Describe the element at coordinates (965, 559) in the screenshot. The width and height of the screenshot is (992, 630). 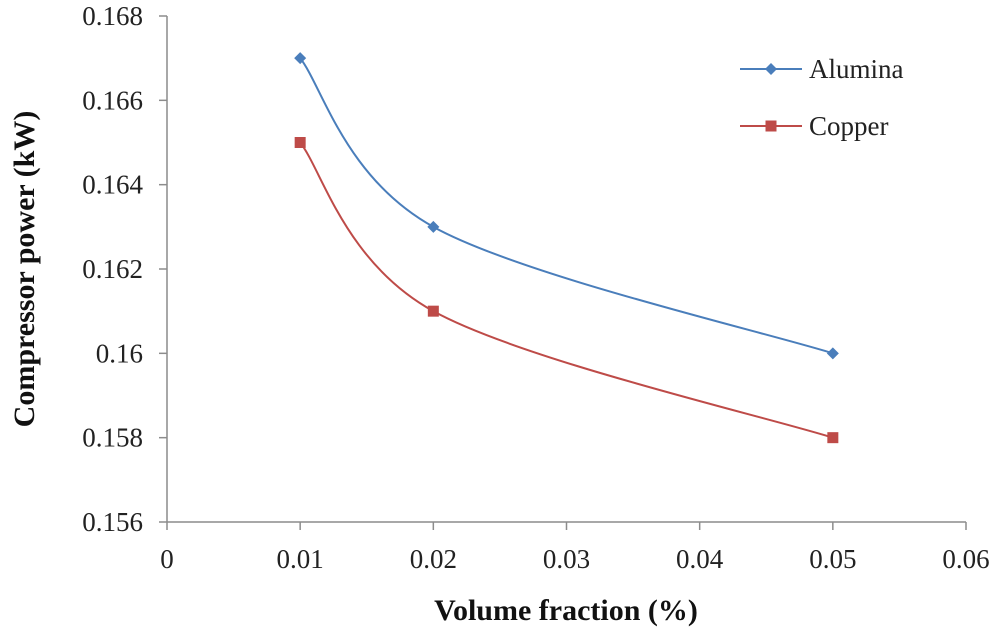
I see `x-tick-label: 0.06` at that location.